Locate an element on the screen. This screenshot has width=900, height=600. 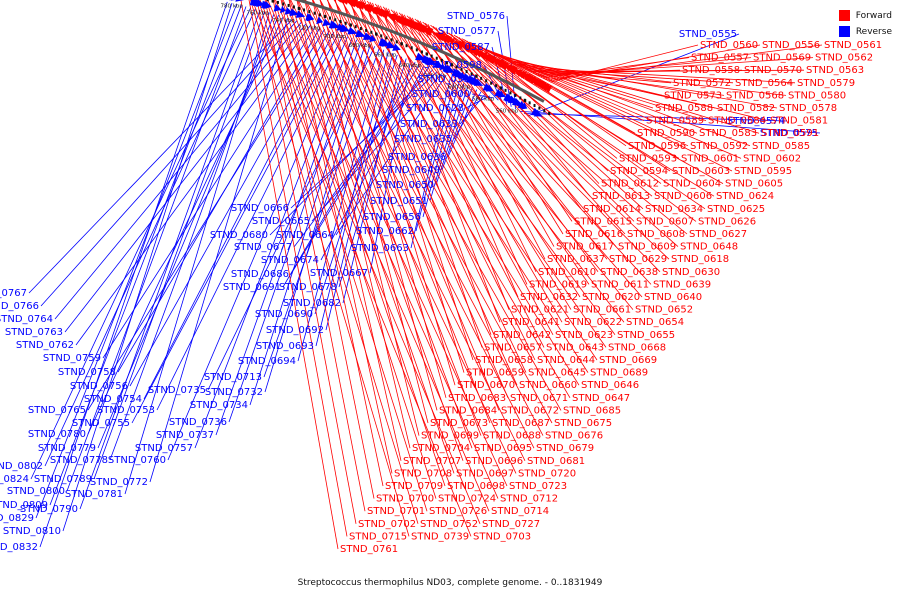
reverse-gene-label: STND_0829 is located at coordinates (17, 518).